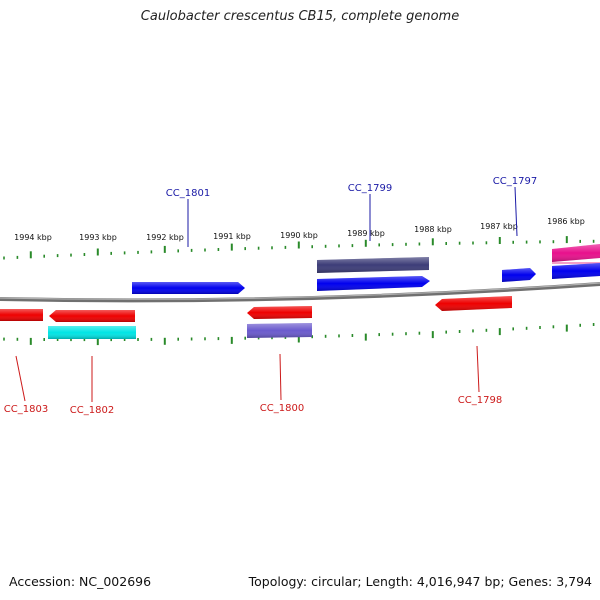 The width and height of the screenshot is (600, 600). Describe the element at coordinates (566, 221) in the screenshot. I see `scale-label: 1986 kbp` at that location.